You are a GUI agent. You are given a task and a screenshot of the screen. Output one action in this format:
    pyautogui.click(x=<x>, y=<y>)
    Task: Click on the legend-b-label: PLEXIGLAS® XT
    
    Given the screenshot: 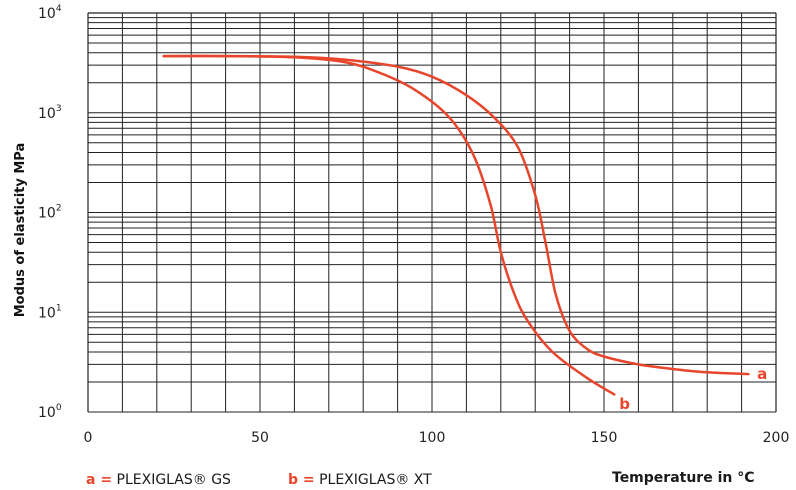 What is the action you would take?
    pyautogui.click(x=375, y=480)
    